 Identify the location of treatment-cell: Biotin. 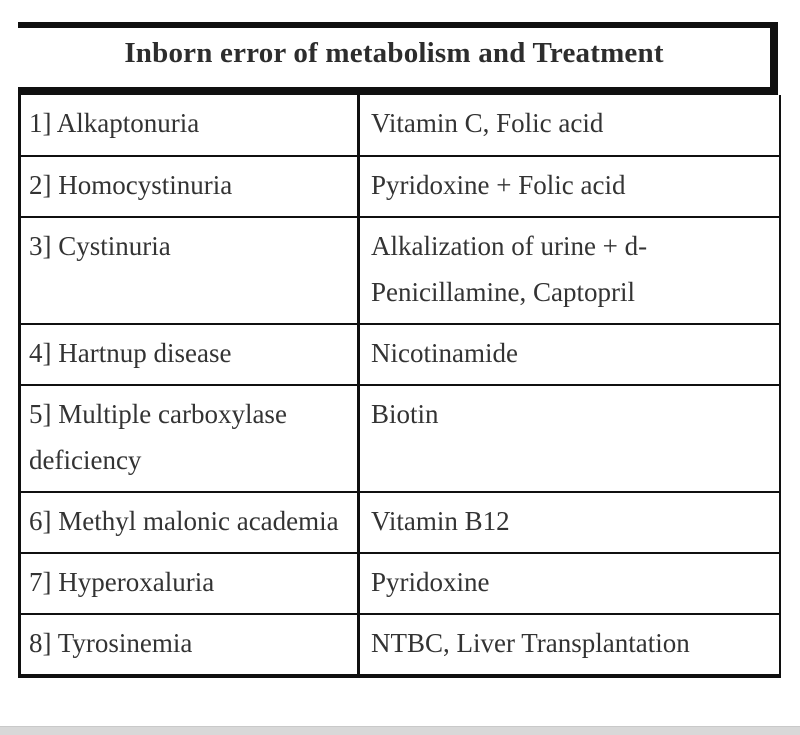
(569, 438).